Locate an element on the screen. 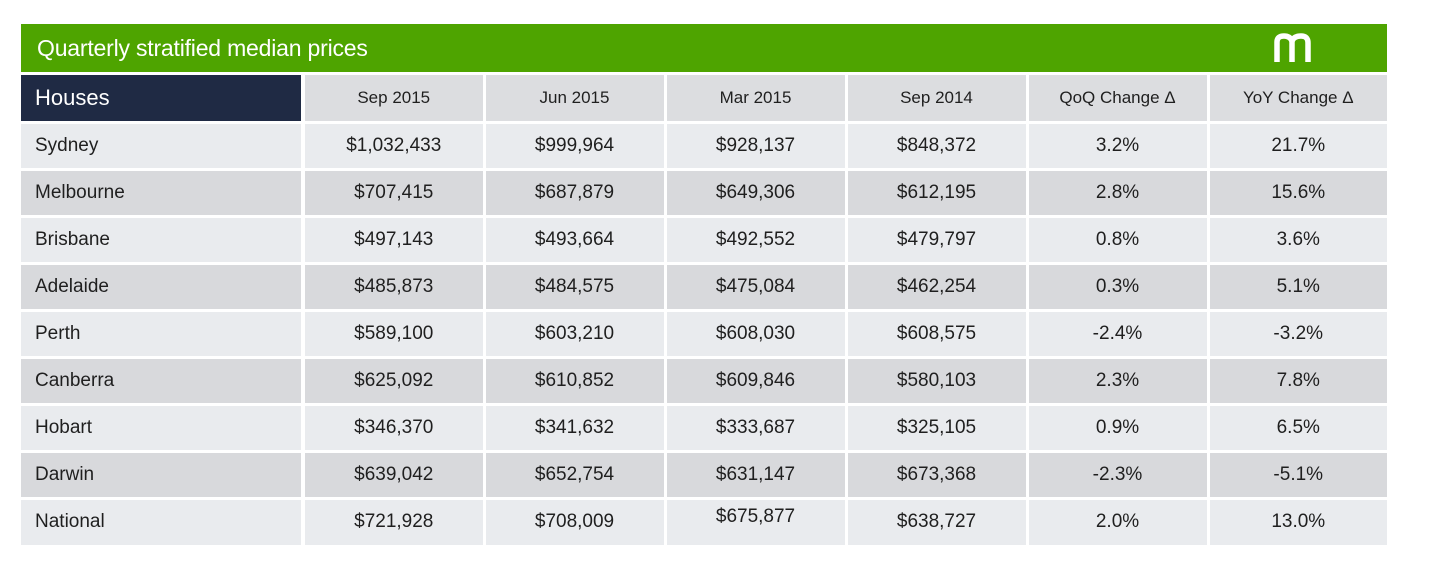 The image size is (1440, 573). value-cell: $639,042 is located at coordinates (394, 475).